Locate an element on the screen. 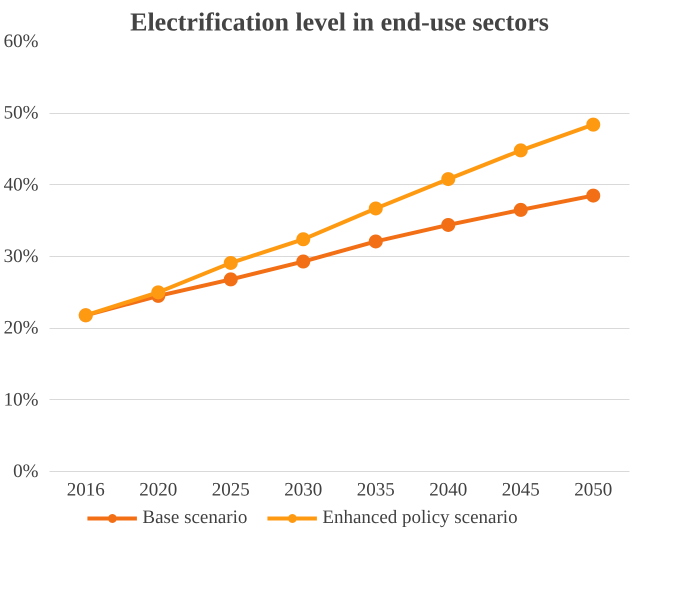 The image size is (675, 601). y-tick-label: 30% is located at coordinates (21, 256).